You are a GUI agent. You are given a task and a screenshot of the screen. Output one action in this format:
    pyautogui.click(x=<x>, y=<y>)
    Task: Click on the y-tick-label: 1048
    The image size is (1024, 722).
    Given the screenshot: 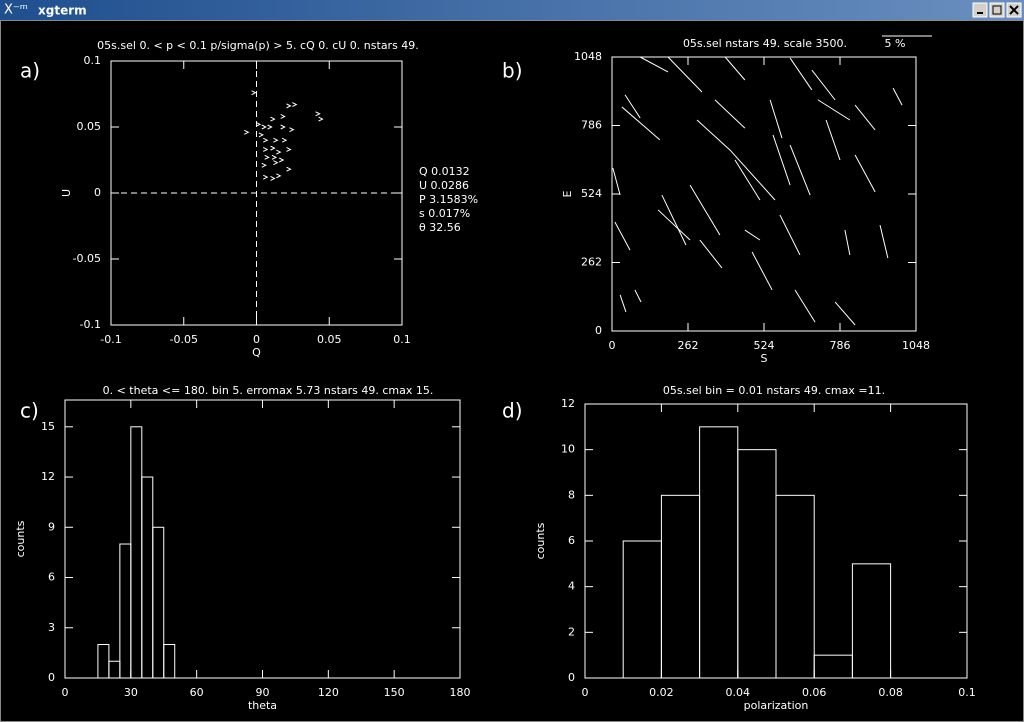 What is the action you would take?
    pyautogui.click(x=588, y=56)
    